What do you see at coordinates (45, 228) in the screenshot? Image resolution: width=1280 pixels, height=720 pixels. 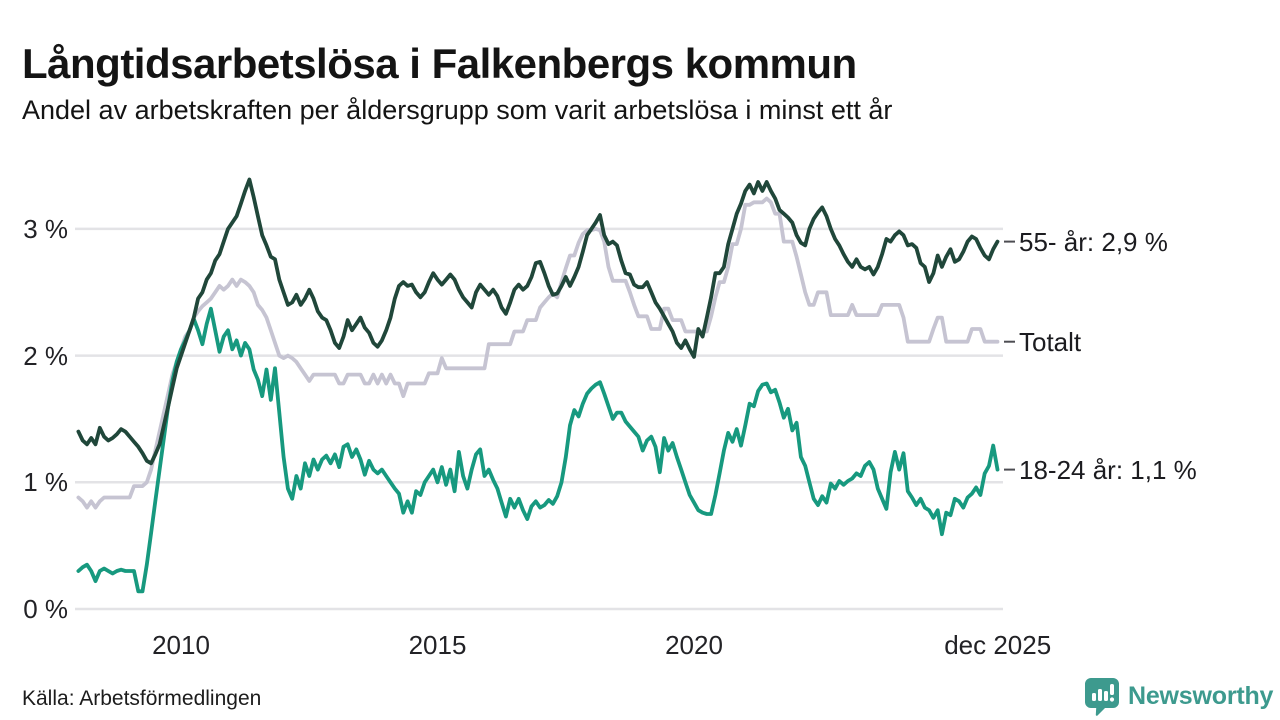 I see `y-axis-label-3: 3 %` at bounding box center [45, 228].